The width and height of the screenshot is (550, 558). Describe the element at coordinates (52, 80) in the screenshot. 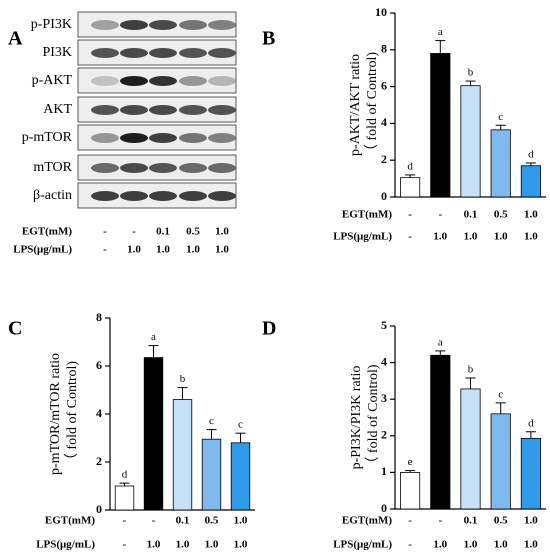

I see `blot-row-label: p-AKT` at that location.